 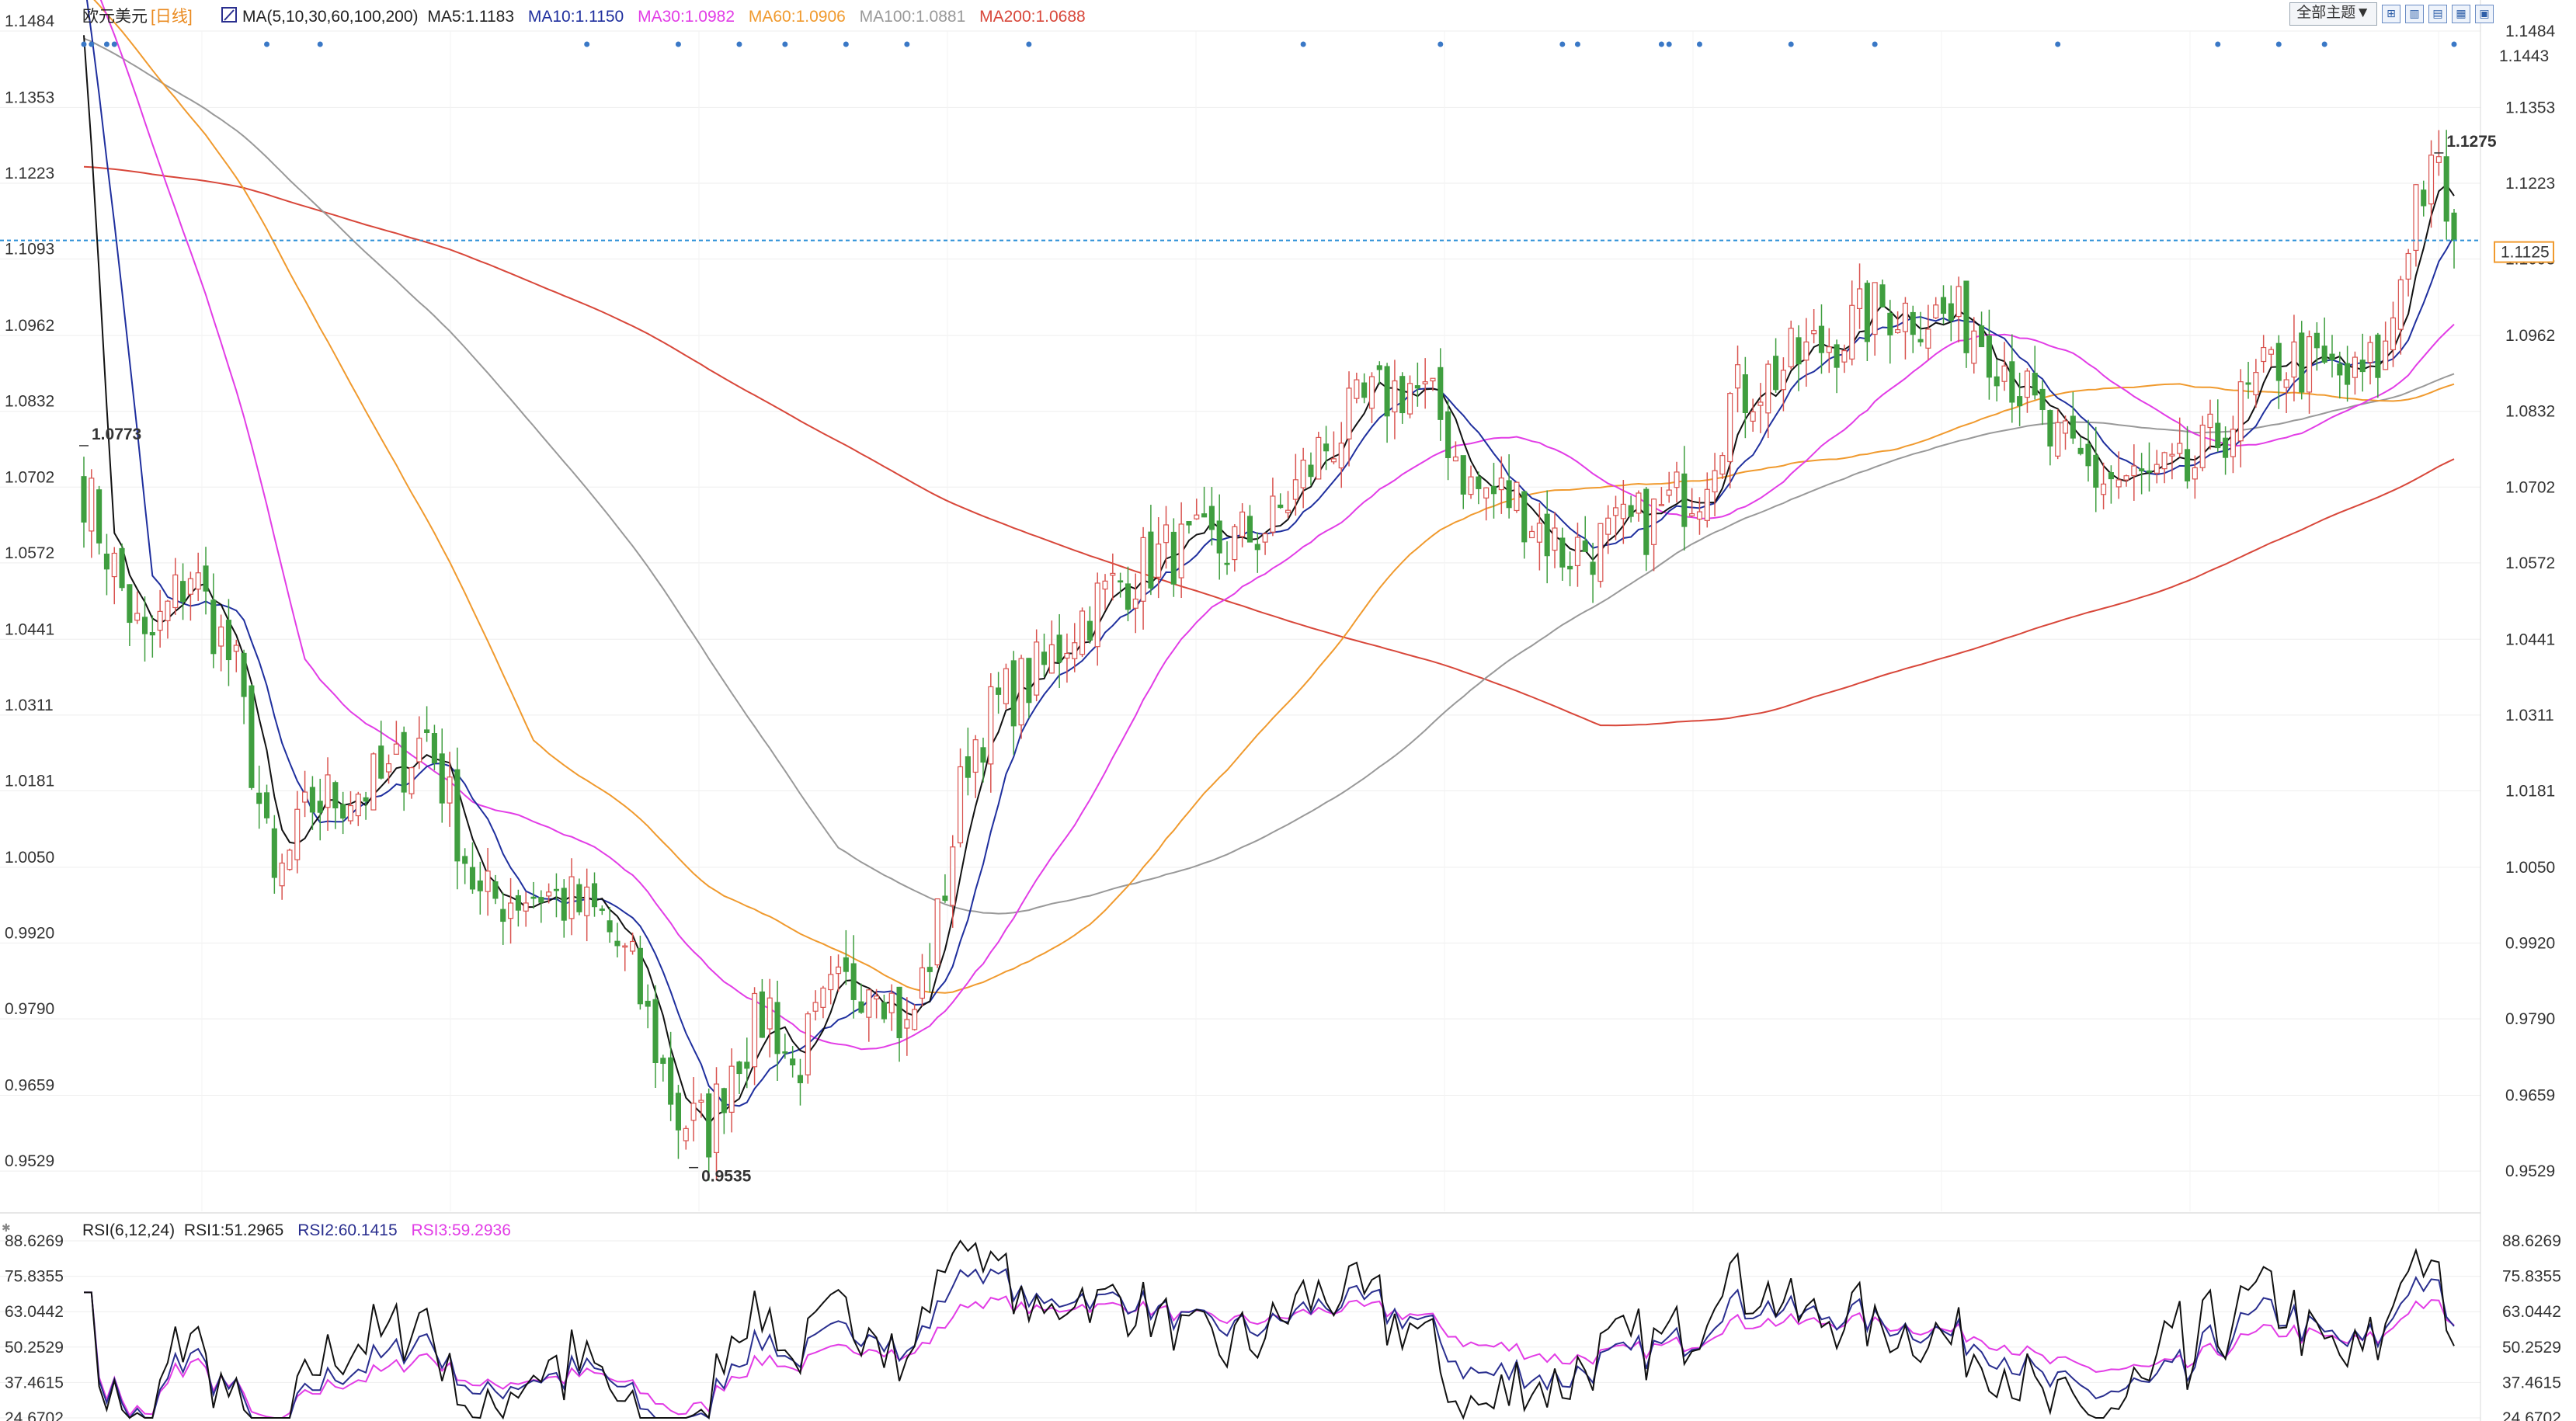 What do you see at coordinates (2471, 142) in the screenshot?
I see `high-annotation: 1.1275` at bounding box center [2471, 142].